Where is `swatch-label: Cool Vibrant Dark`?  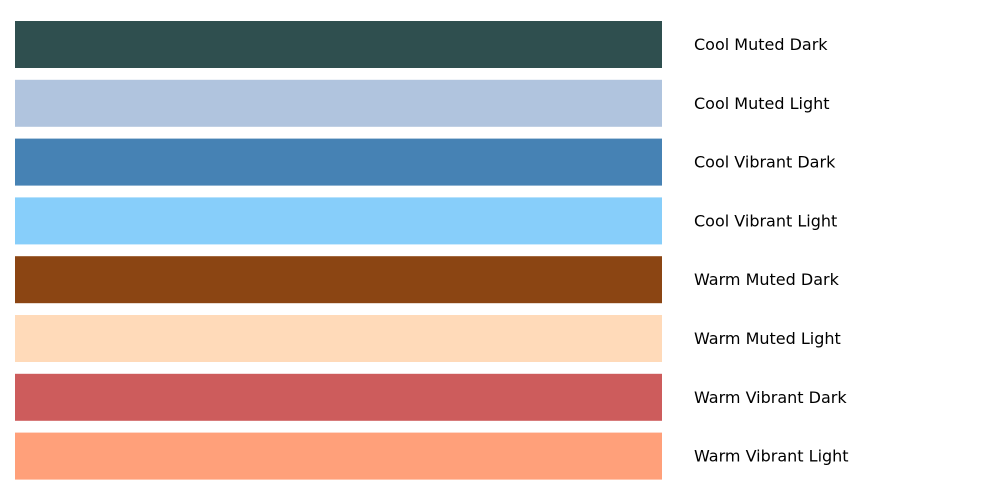 swatch-label: Cool Vibrant Dark is located at coordinates (765, 162).